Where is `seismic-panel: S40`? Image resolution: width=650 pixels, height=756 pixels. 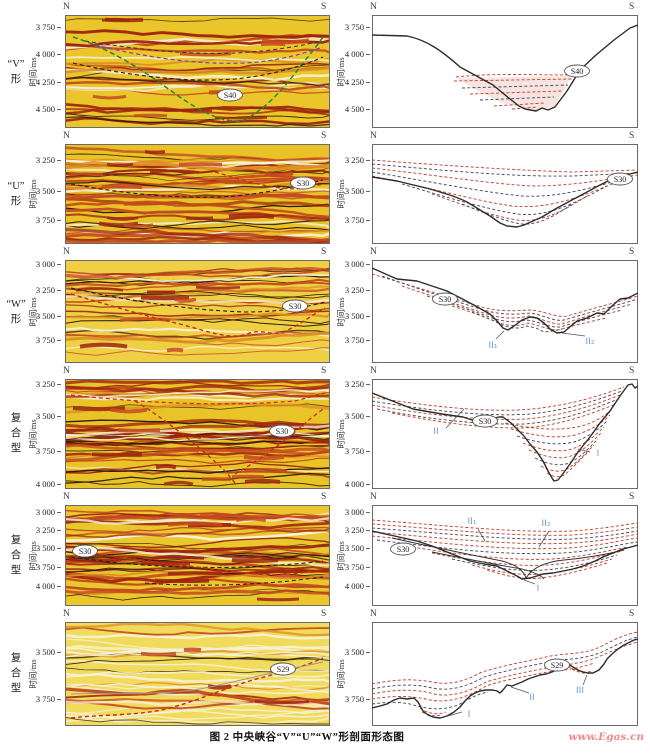
seismic-panel: S40 is located at coordinates (197, 71).